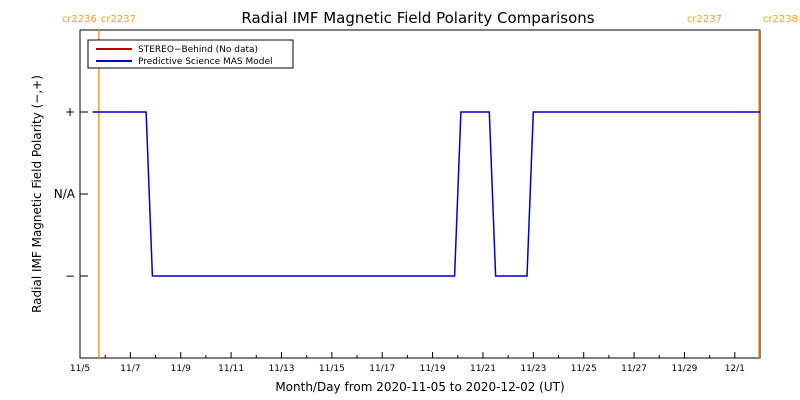 The image size is (800, 400). What do you see at coordinates (80, 369) in the screenshot?
I see `x-tick-label: 11/5` at bounding box center [80, 369].